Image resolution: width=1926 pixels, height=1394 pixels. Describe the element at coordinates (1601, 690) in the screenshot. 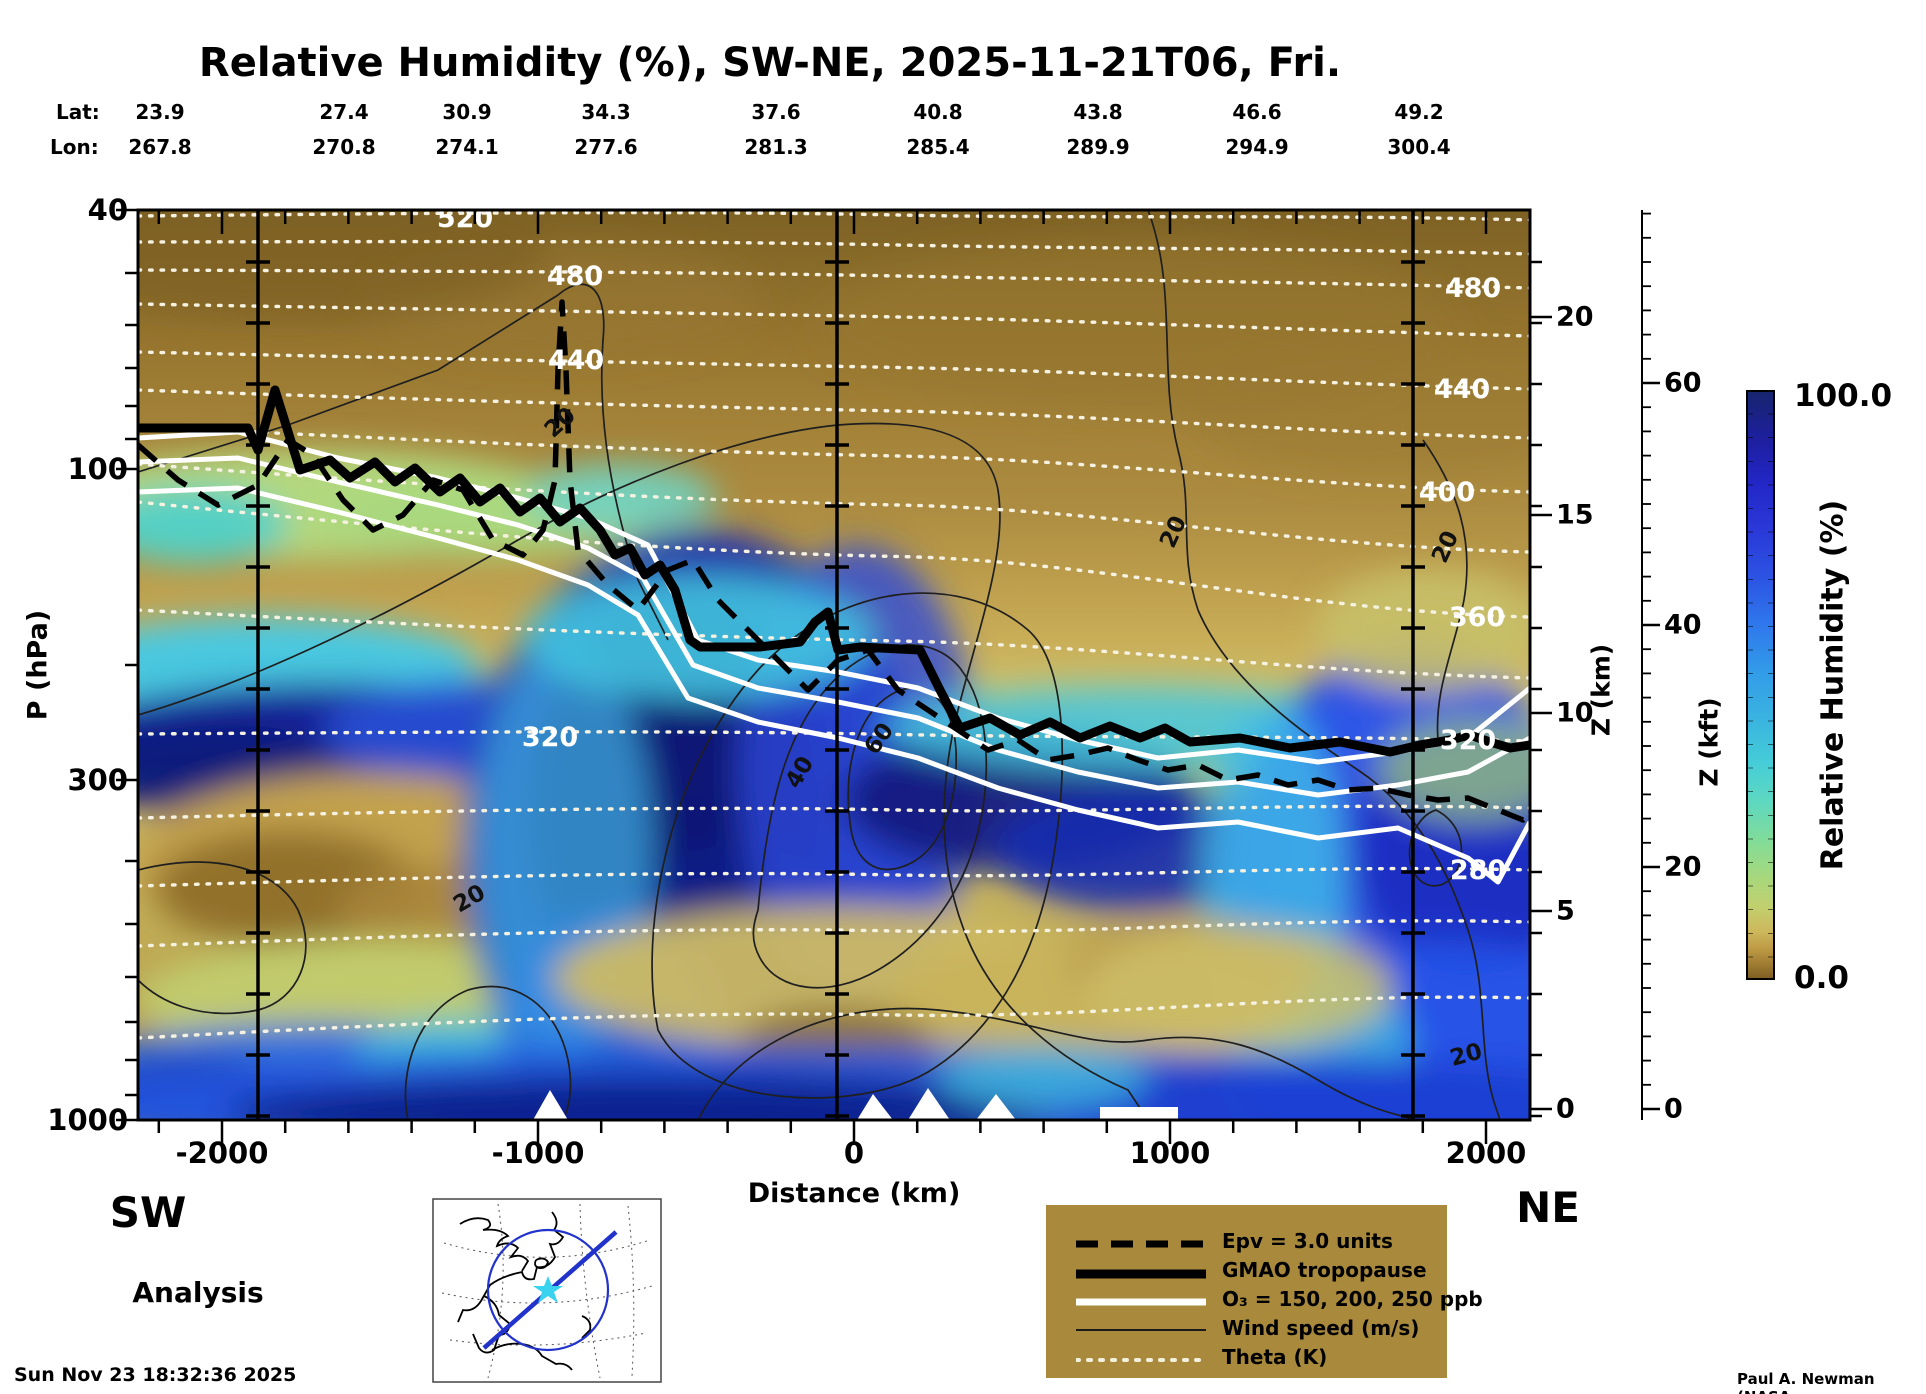

I see `zkm-axis-title: Z (km)` at that location.